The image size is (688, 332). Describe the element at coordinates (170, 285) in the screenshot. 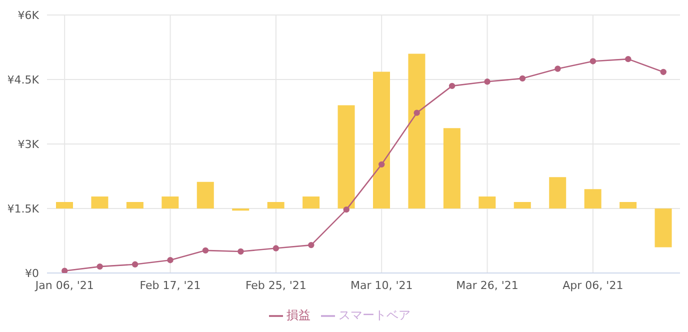

I see `x-tick-label: Feb 17, '21` at that location.